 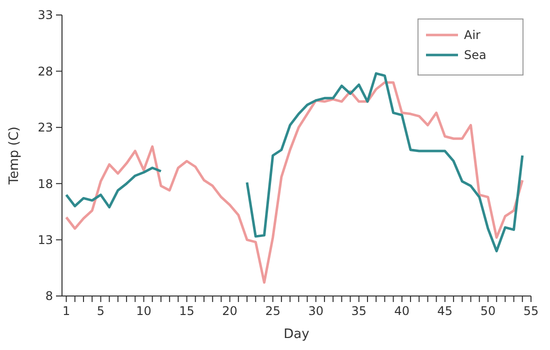 I want to click on x-tick-label: 50, so click(x=488, y=311).